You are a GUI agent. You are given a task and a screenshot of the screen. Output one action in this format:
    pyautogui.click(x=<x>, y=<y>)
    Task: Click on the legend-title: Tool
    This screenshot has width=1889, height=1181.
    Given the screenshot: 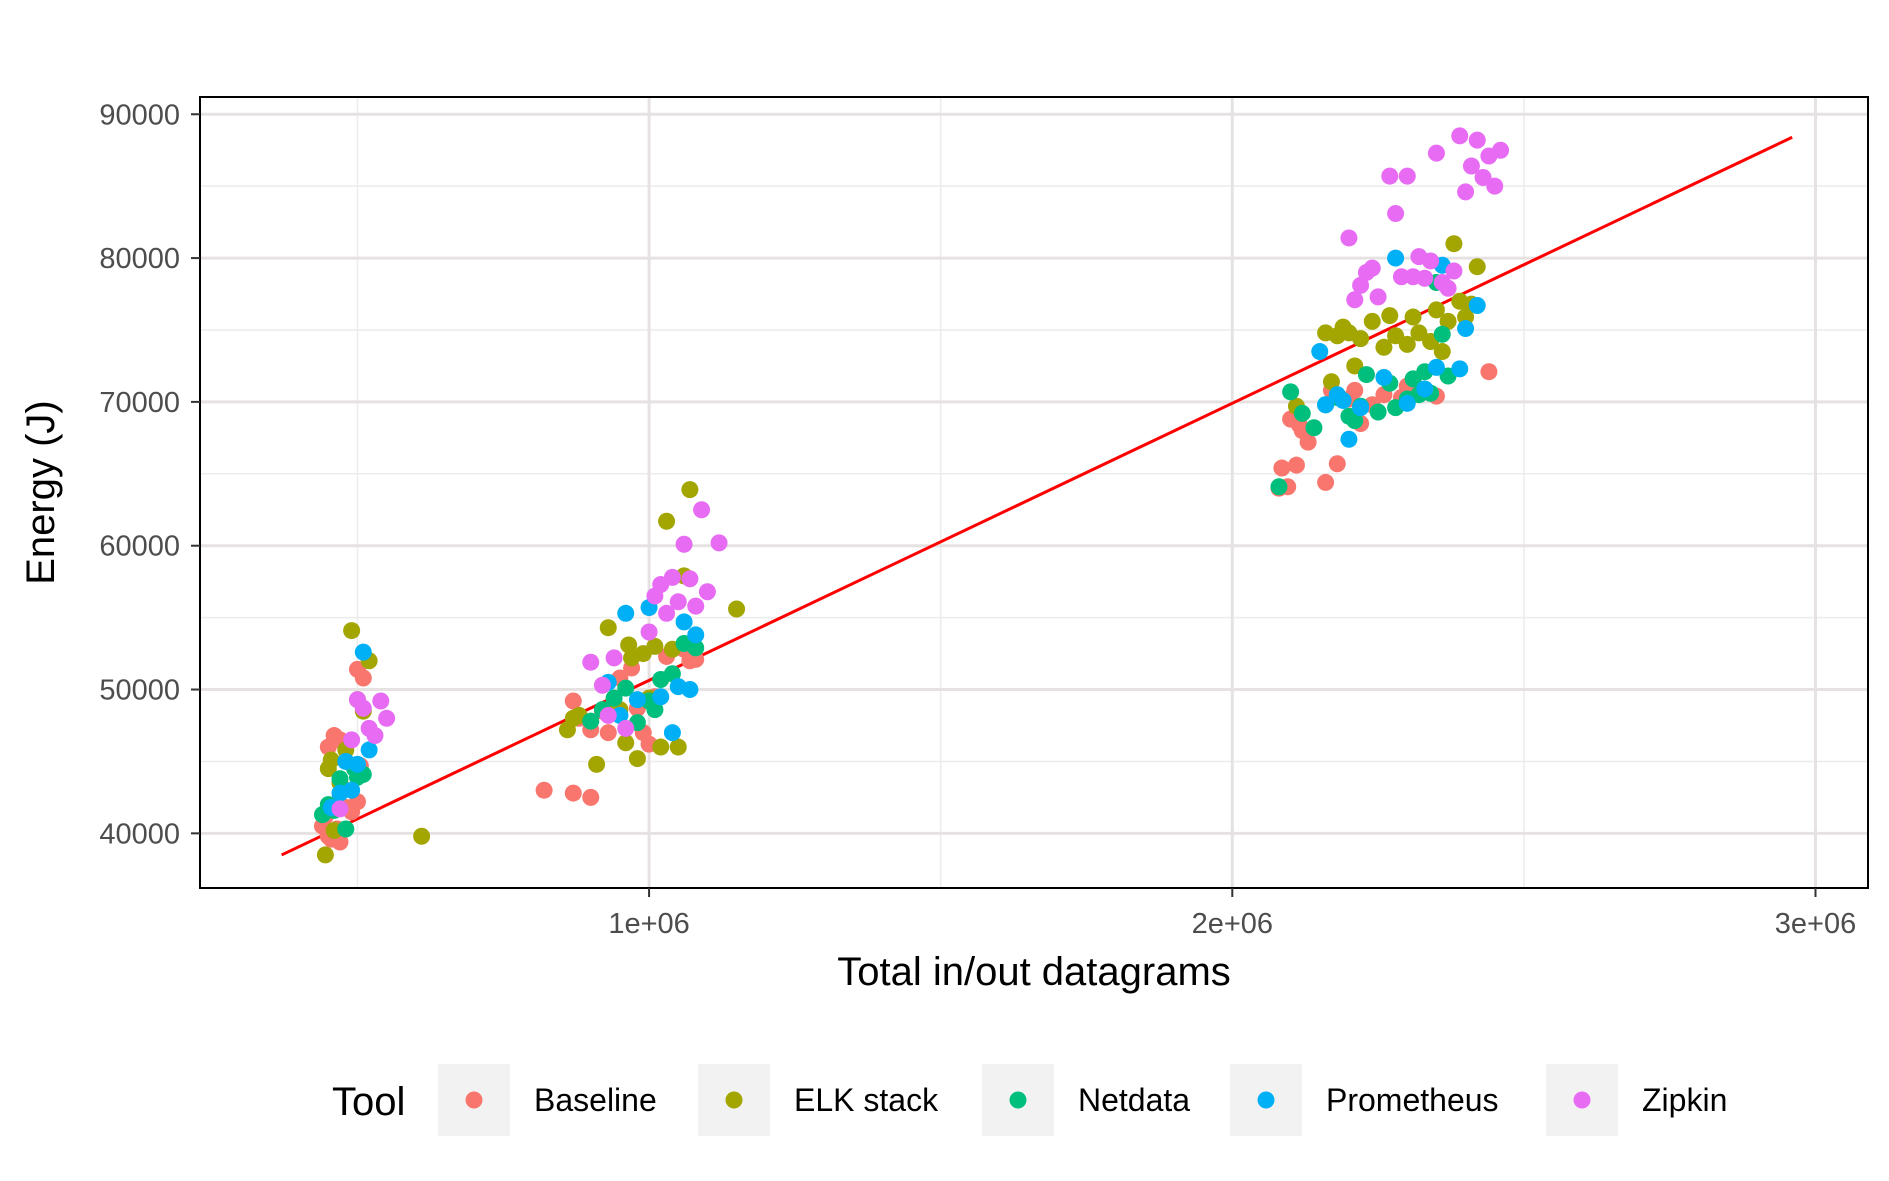 What is the action you would take?
    pyautogui.click(x=368, y=1102)
    